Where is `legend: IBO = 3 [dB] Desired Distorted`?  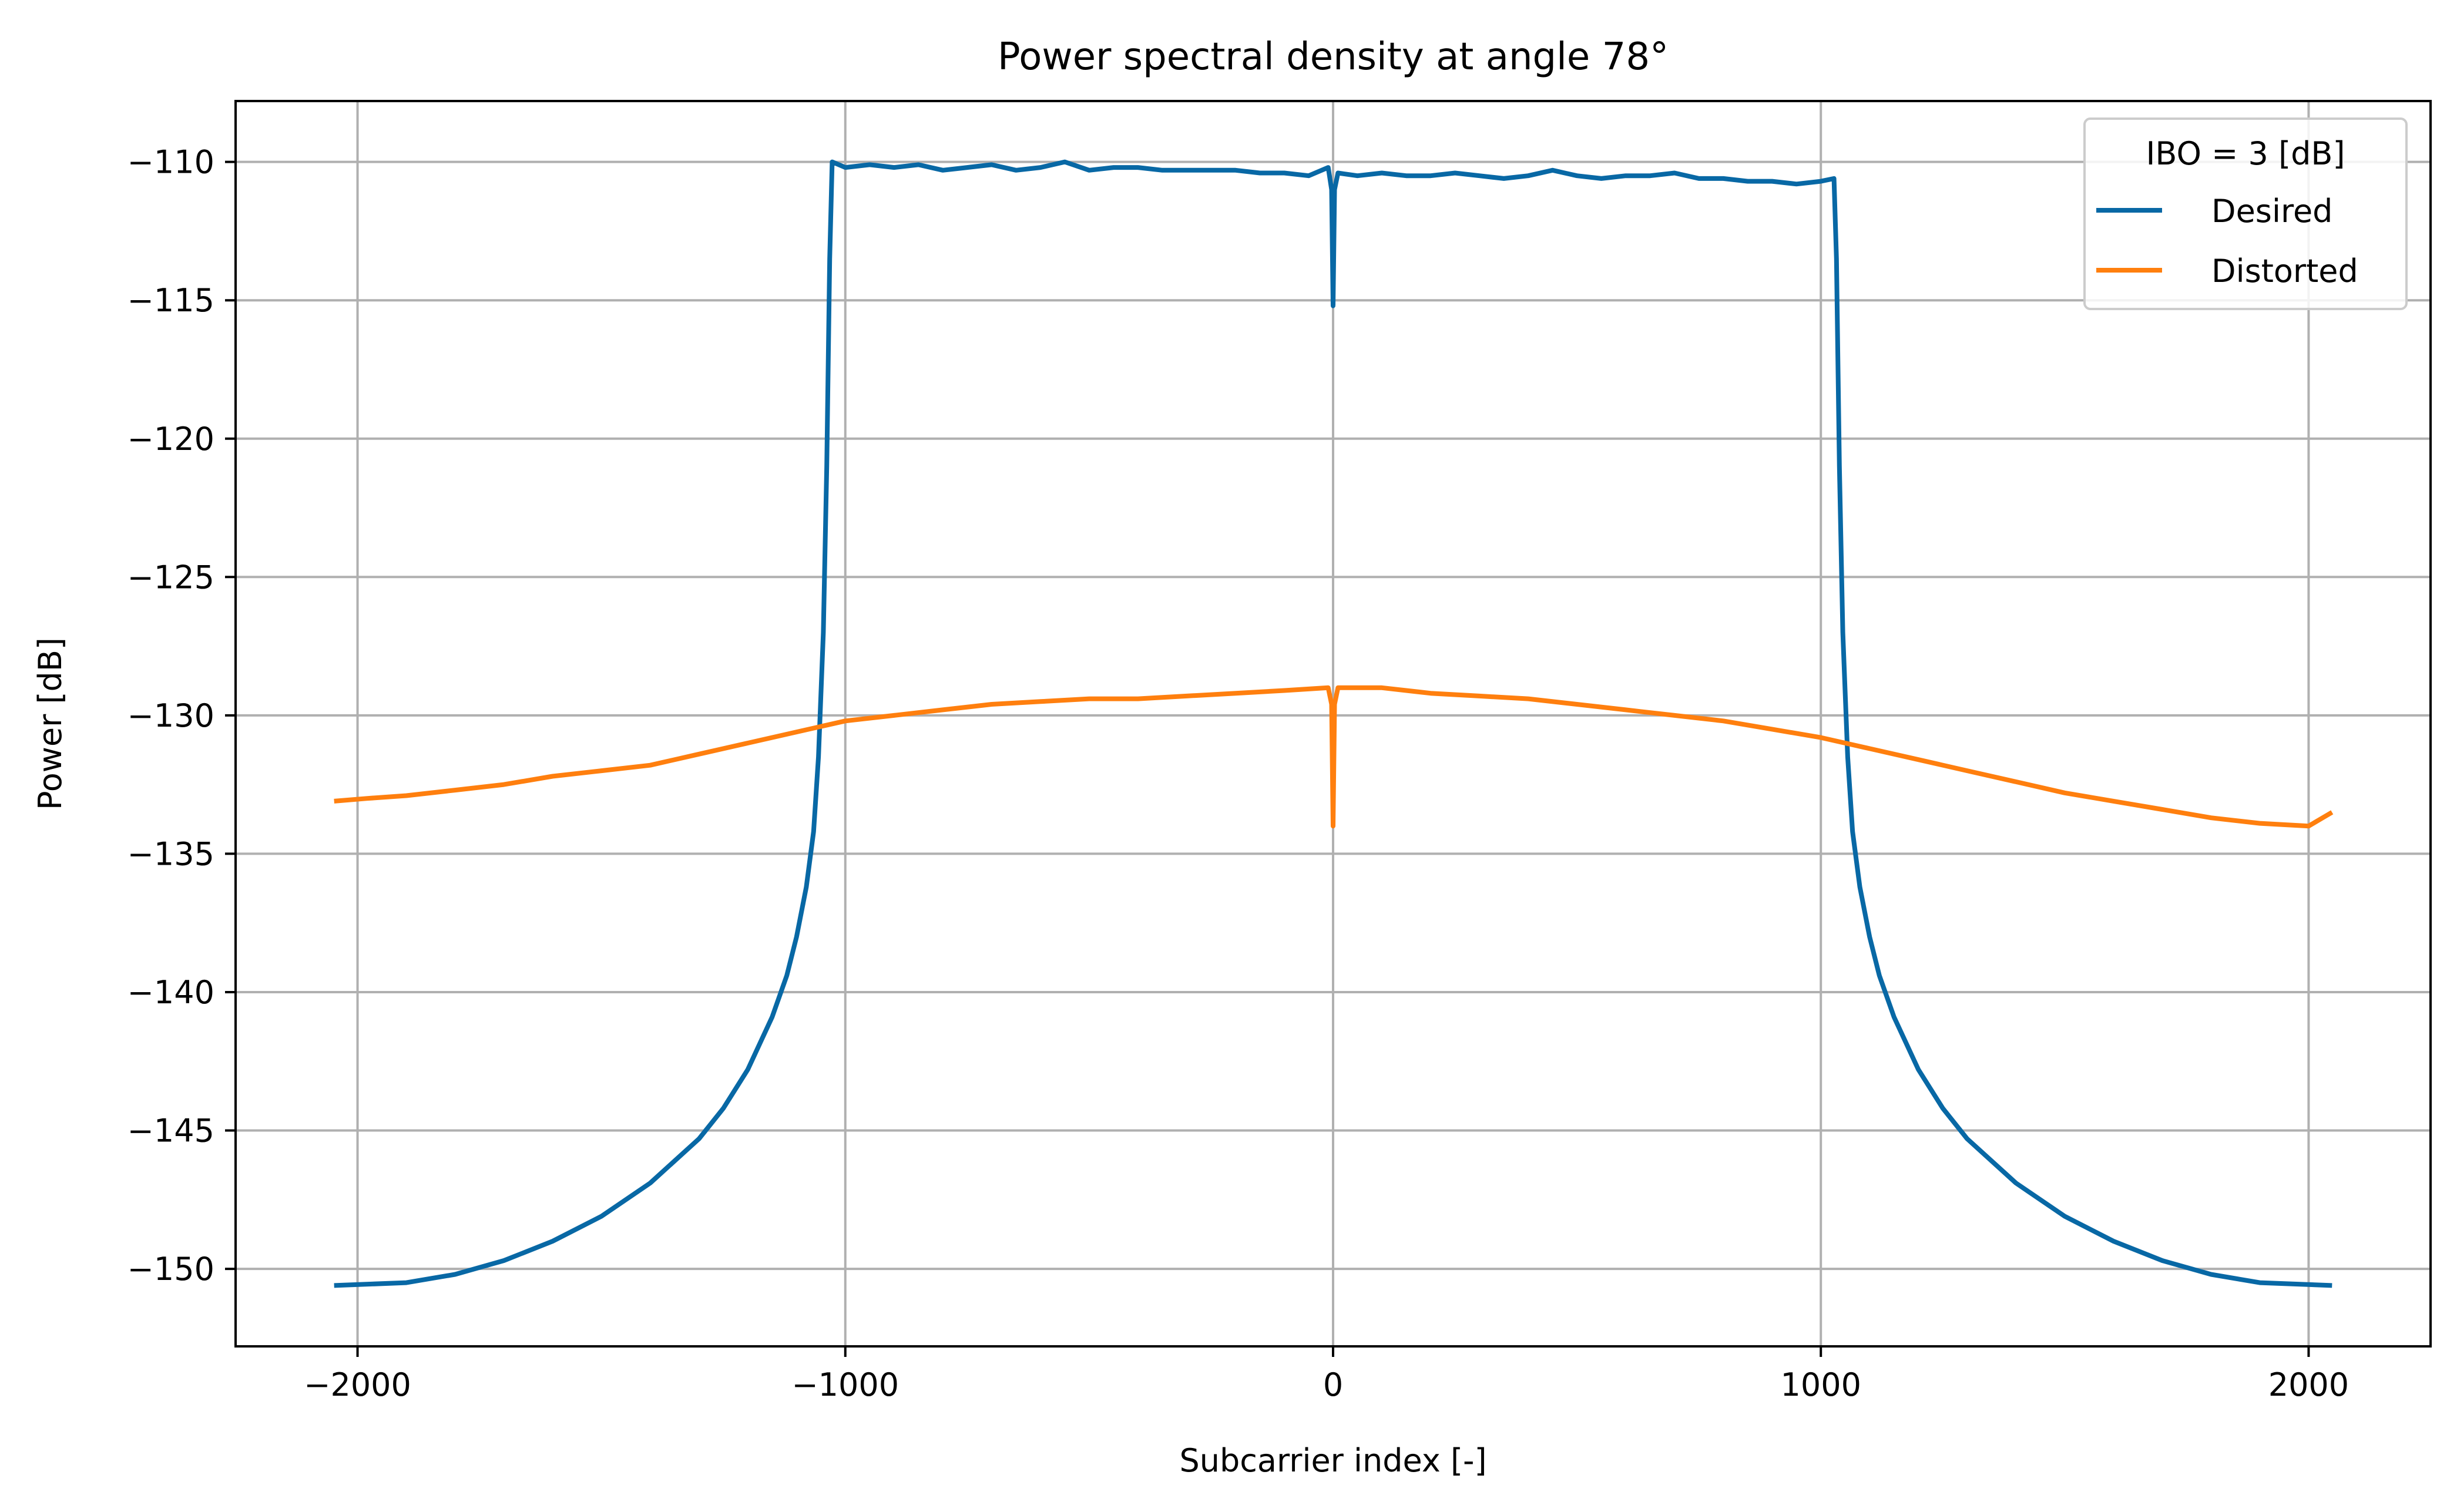
legend: IBO = 3 [dB] Desired Distorted is located at coordinates (2245, 213).